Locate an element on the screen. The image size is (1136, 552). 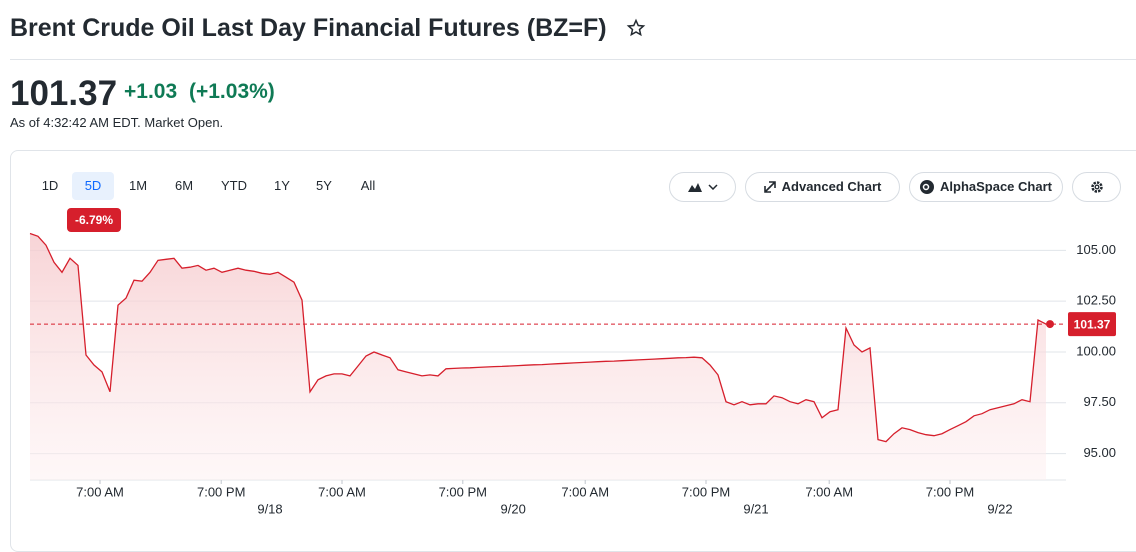
y-tick-label: 97.50 is located at coordinates (1099, 401).